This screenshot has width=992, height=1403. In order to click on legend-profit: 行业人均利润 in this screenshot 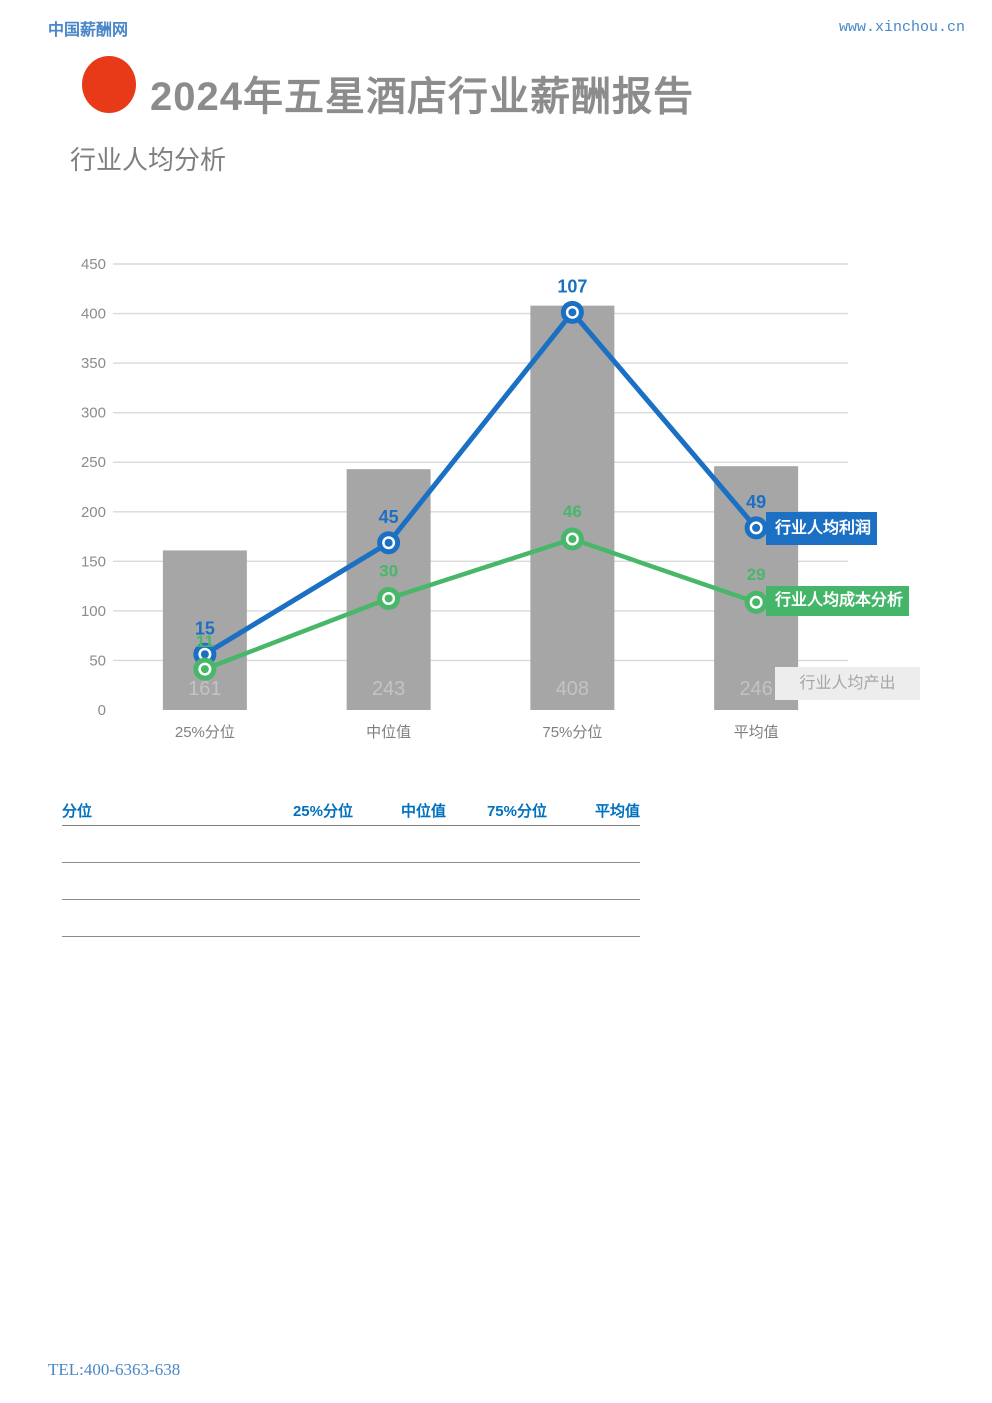, I will do `click(821, 528)`.